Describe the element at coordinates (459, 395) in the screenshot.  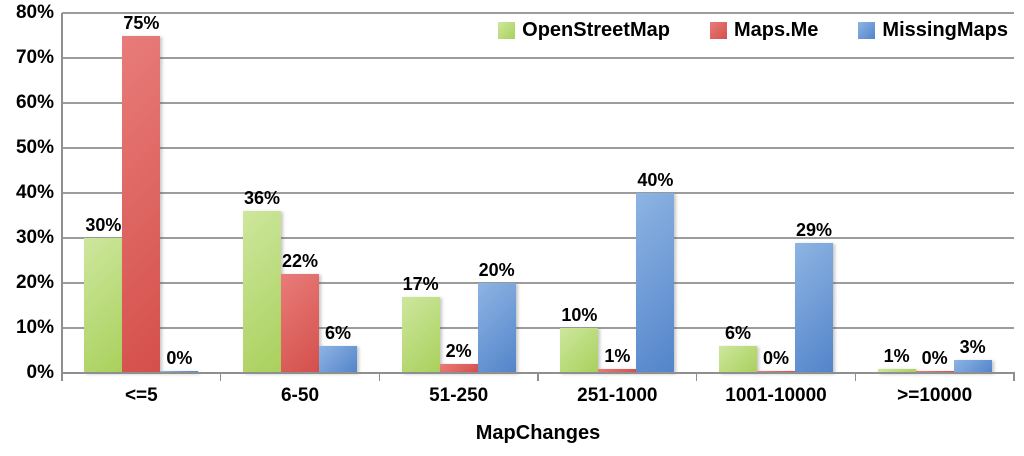
I see `x-axis-category-label: 51-250` at that location.